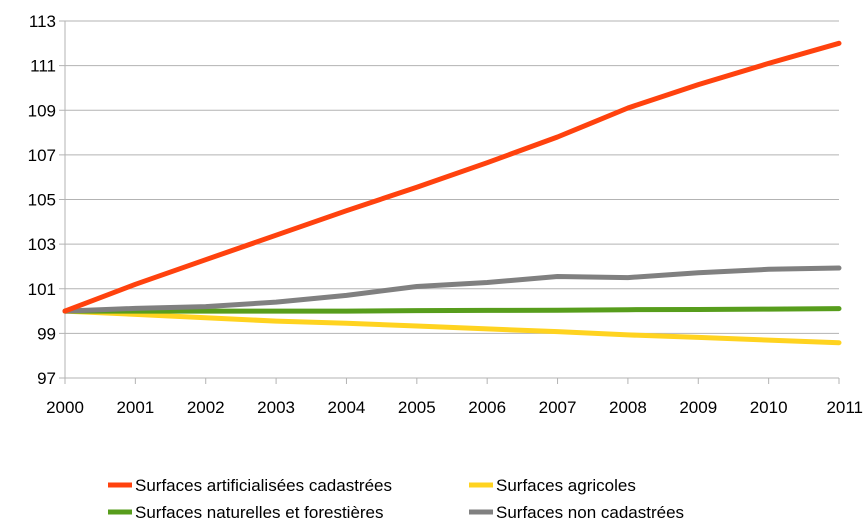 The height and width of the screenshot is (526, 864). What do you see at coordinates (46, 378) in the screenshot?
I see `y-tick-label: 97` at bounding box center [46, 378].